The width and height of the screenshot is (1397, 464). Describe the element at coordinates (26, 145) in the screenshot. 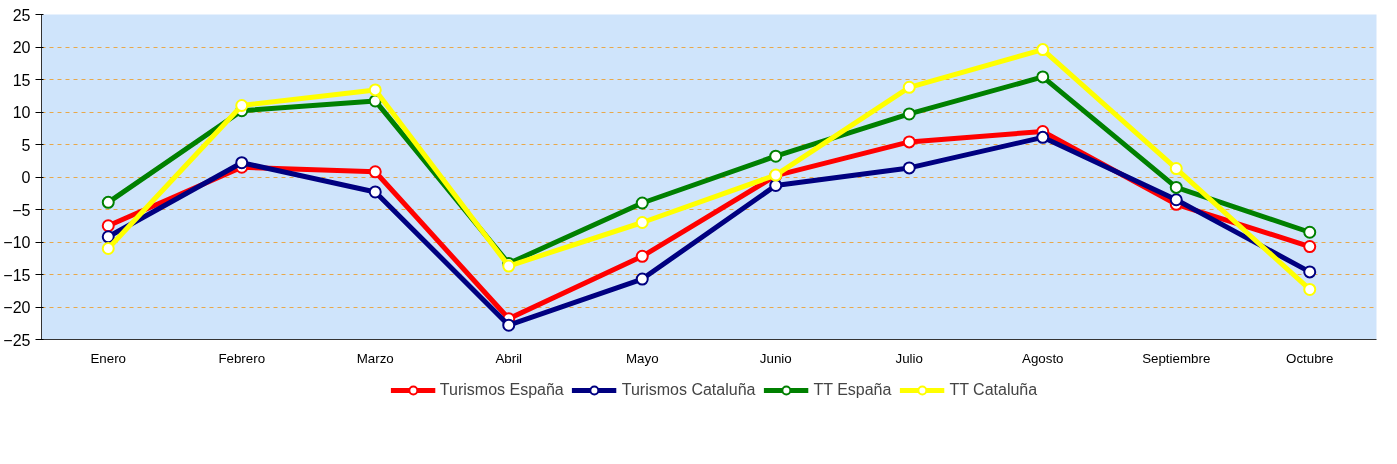

I see `y-tick-label: 5` at that location.